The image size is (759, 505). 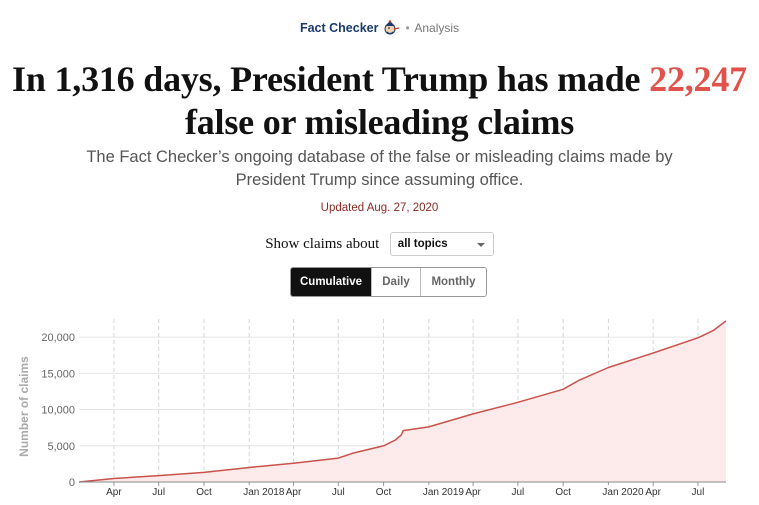 I want to click on x-tick-label: Jan 2018, so click(x=264, y=492).